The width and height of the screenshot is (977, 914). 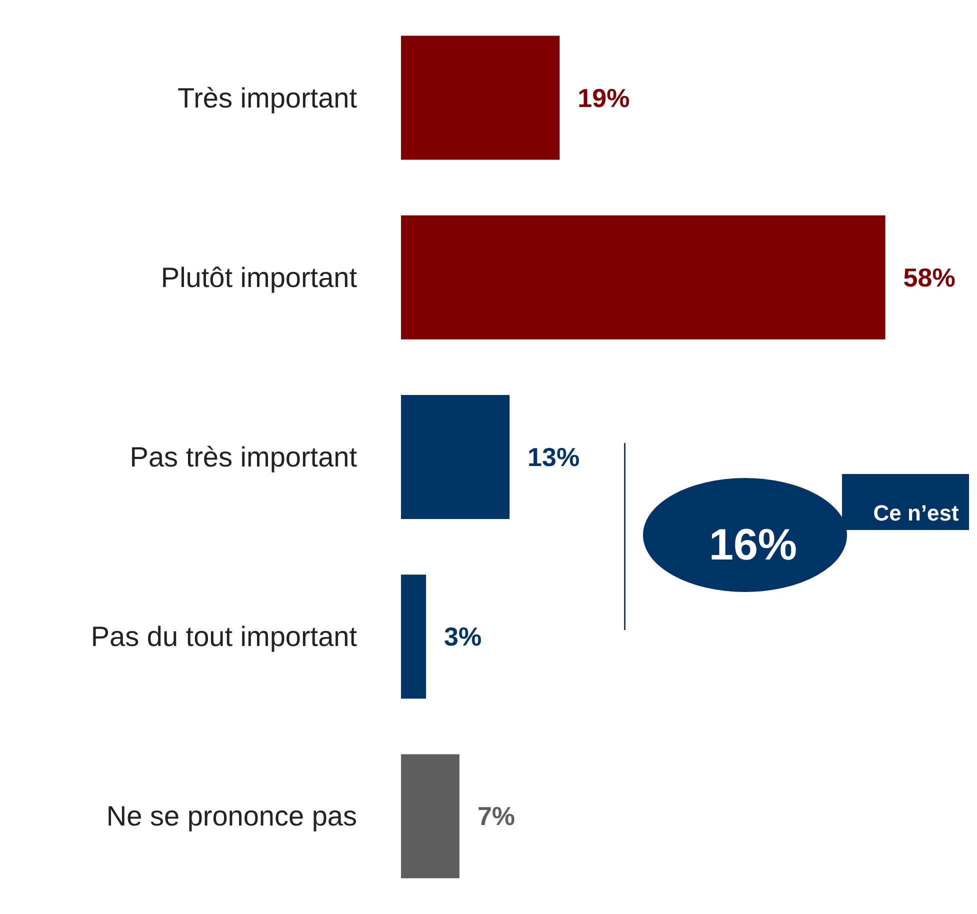 I want to click on data-label: 3%, so click(x=463, y=637).